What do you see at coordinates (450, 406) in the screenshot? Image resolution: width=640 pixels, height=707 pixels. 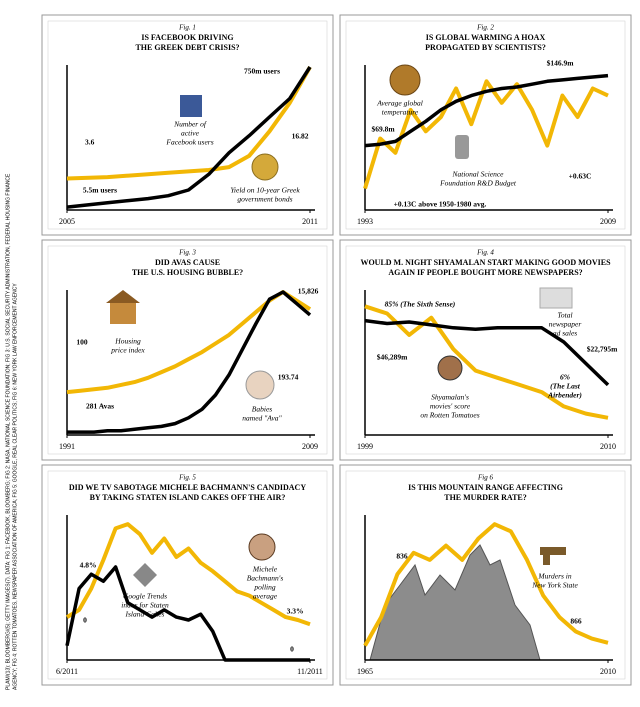 I see `annotation: movies' score` at bounding box center [450, 406].